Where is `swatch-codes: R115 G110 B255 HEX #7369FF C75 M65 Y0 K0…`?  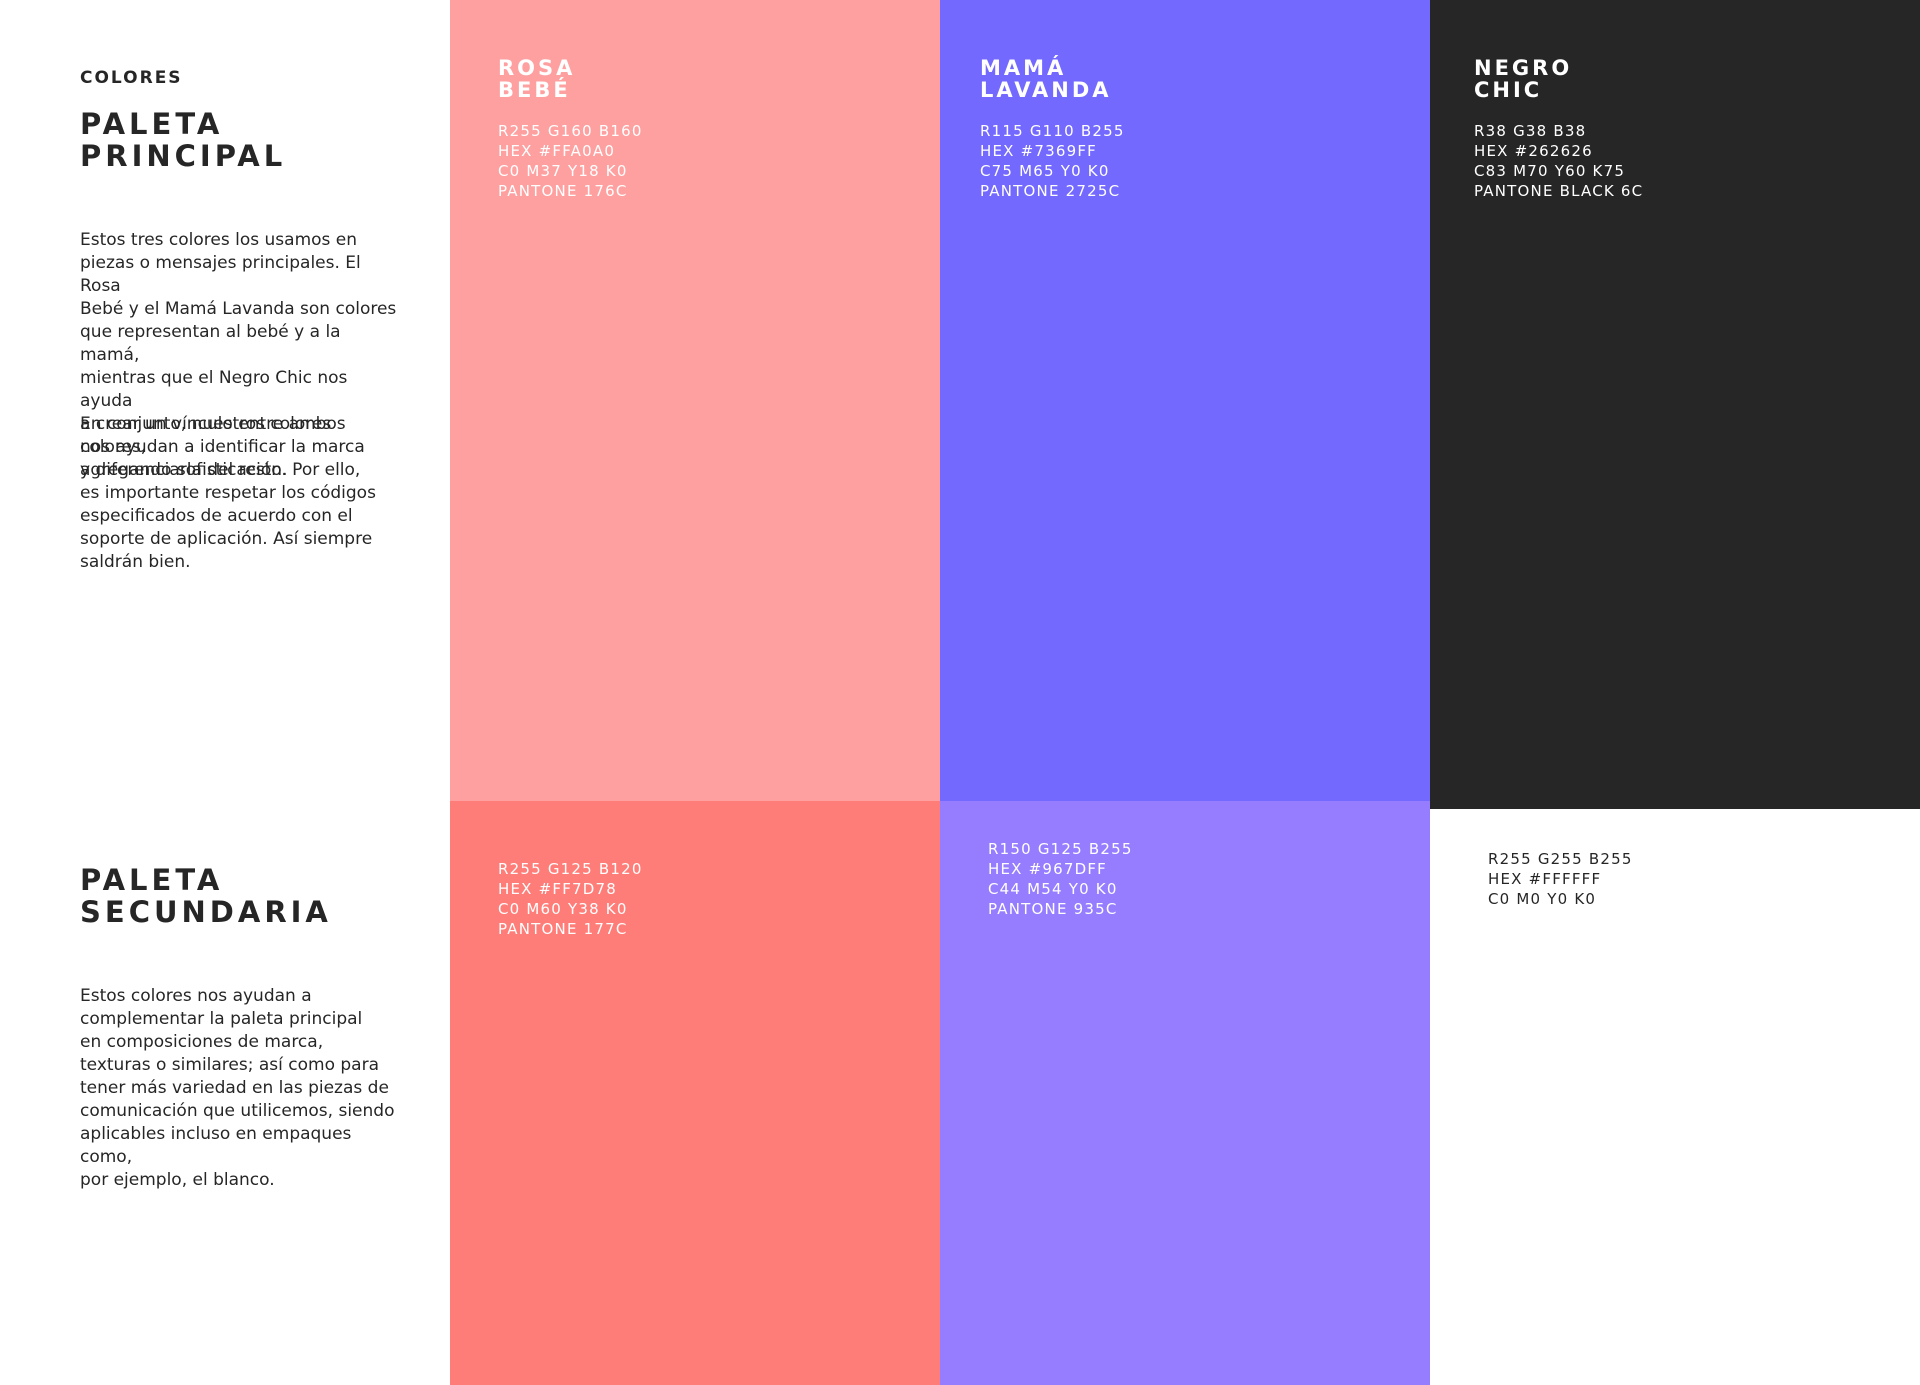 swatch-codes: R115 G110 B255 HEX #7369FF C75 M65 Y0 K0… is located at coordinates (1052, 161).